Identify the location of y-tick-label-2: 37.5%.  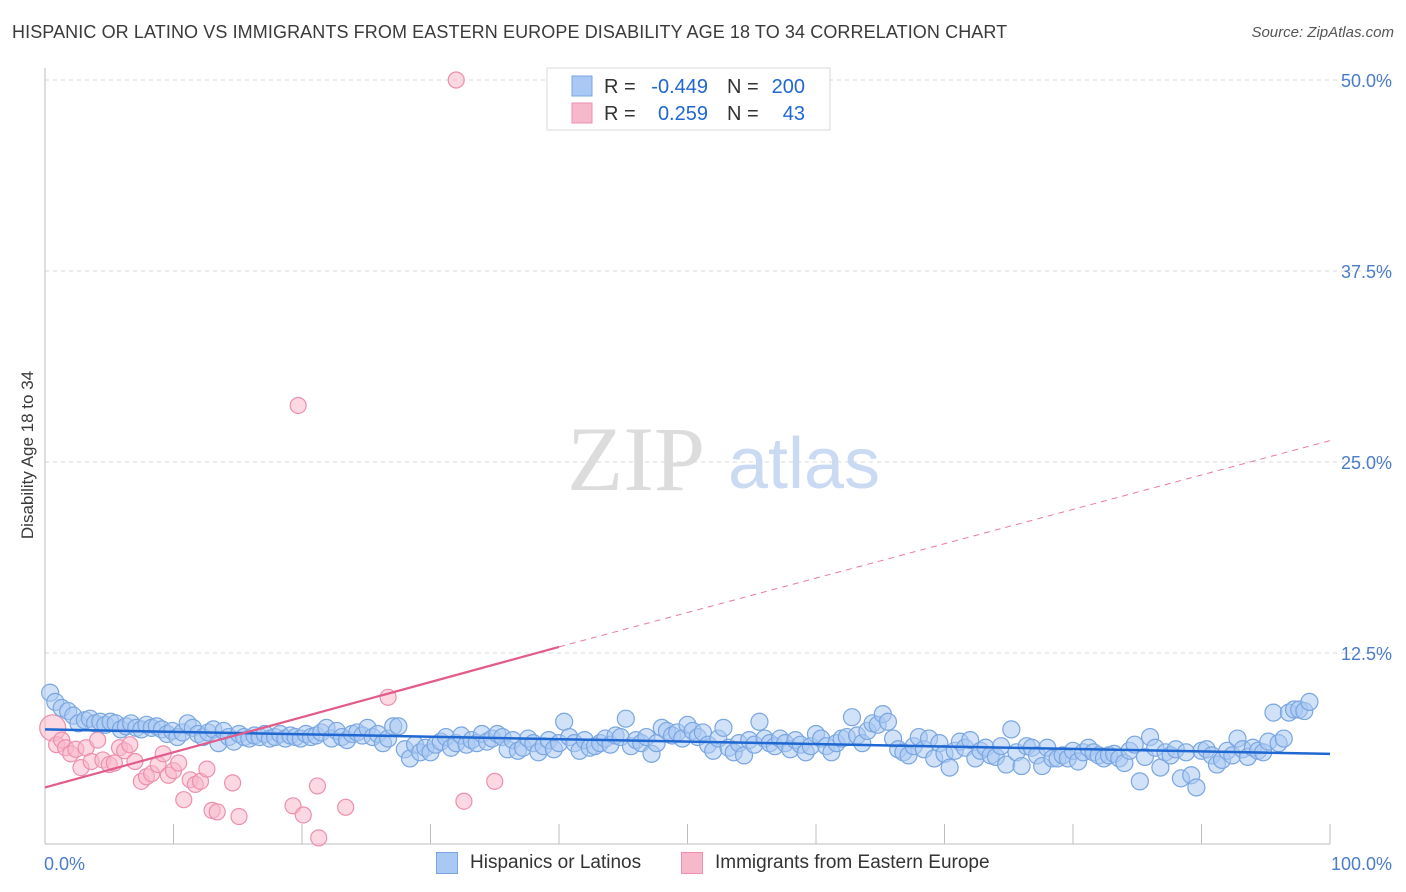
(1366, 272).